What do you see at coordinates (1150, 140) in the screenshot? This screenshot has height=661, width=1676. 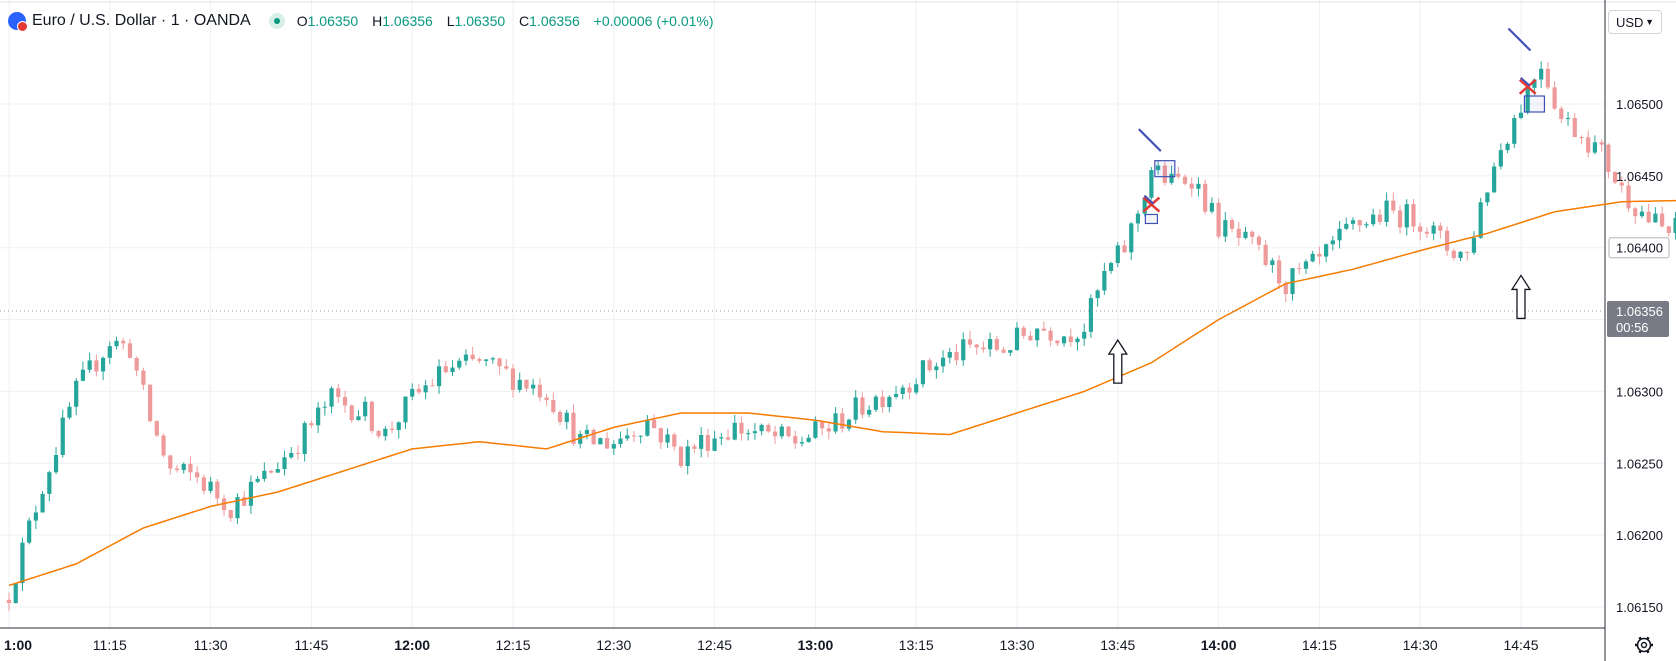 I see `trend-line-drawing` at bounding box center [1150, 140].